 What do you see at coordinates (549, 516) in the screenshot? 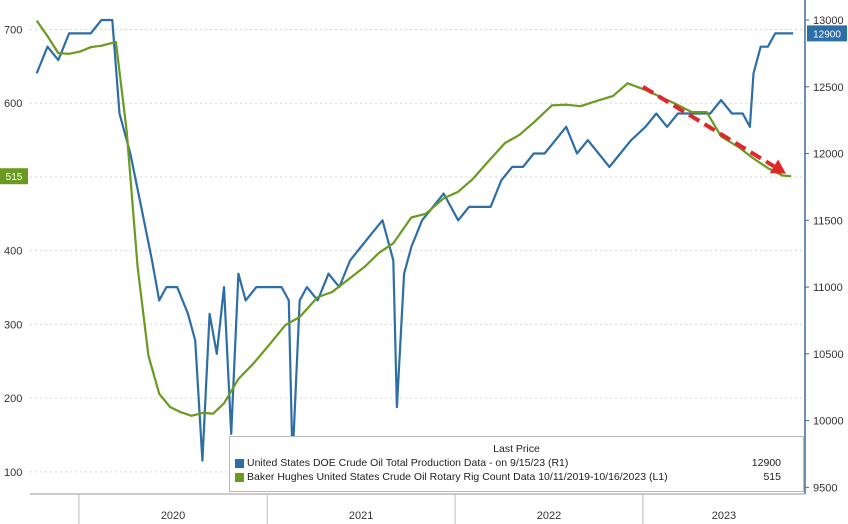
I see `x-tick-label: 2022` at bounding box center [549, 516].